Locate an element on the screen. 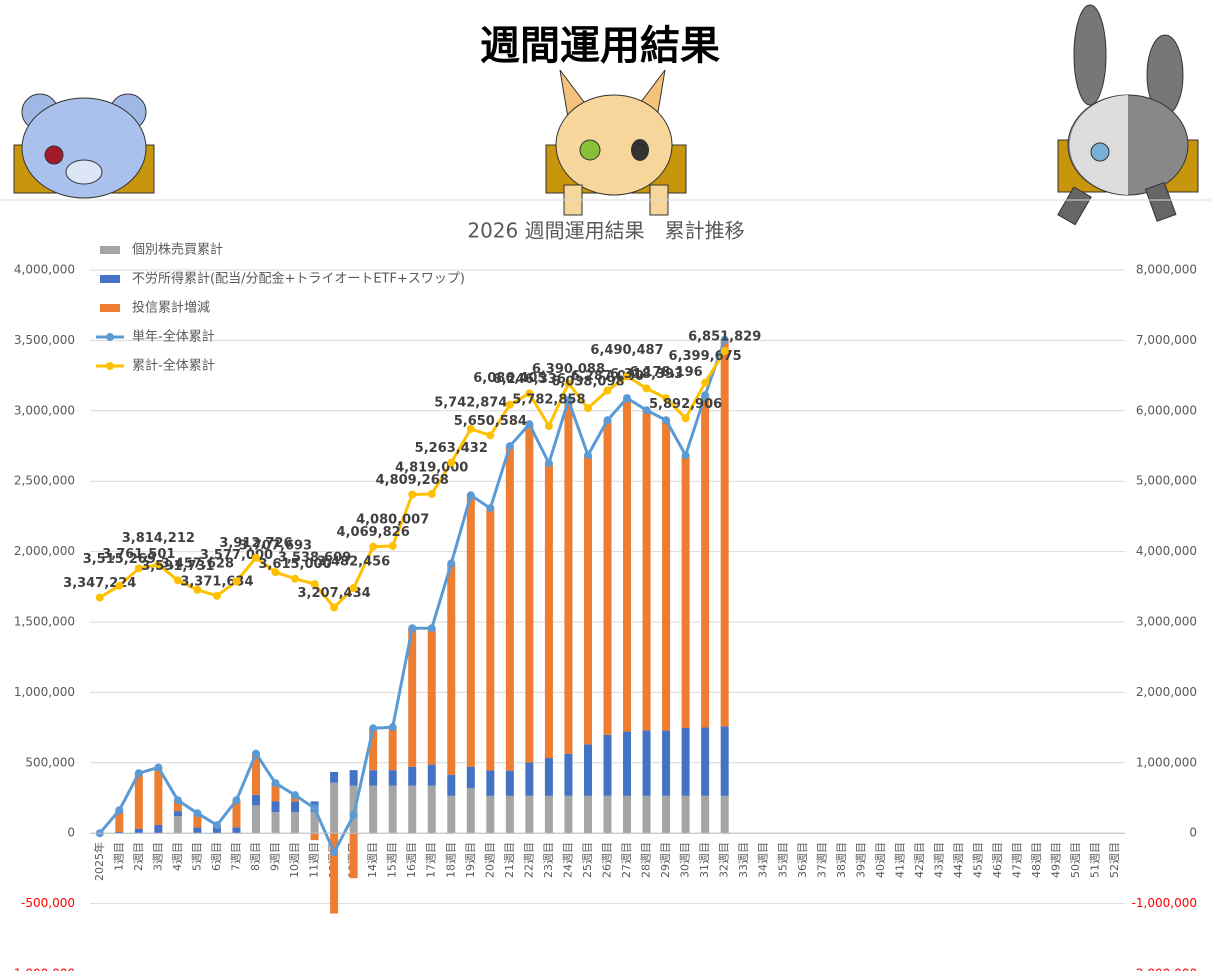 The image size is (1211, 971). data-label: 3,707,693 is located at coordinates (275, 546).